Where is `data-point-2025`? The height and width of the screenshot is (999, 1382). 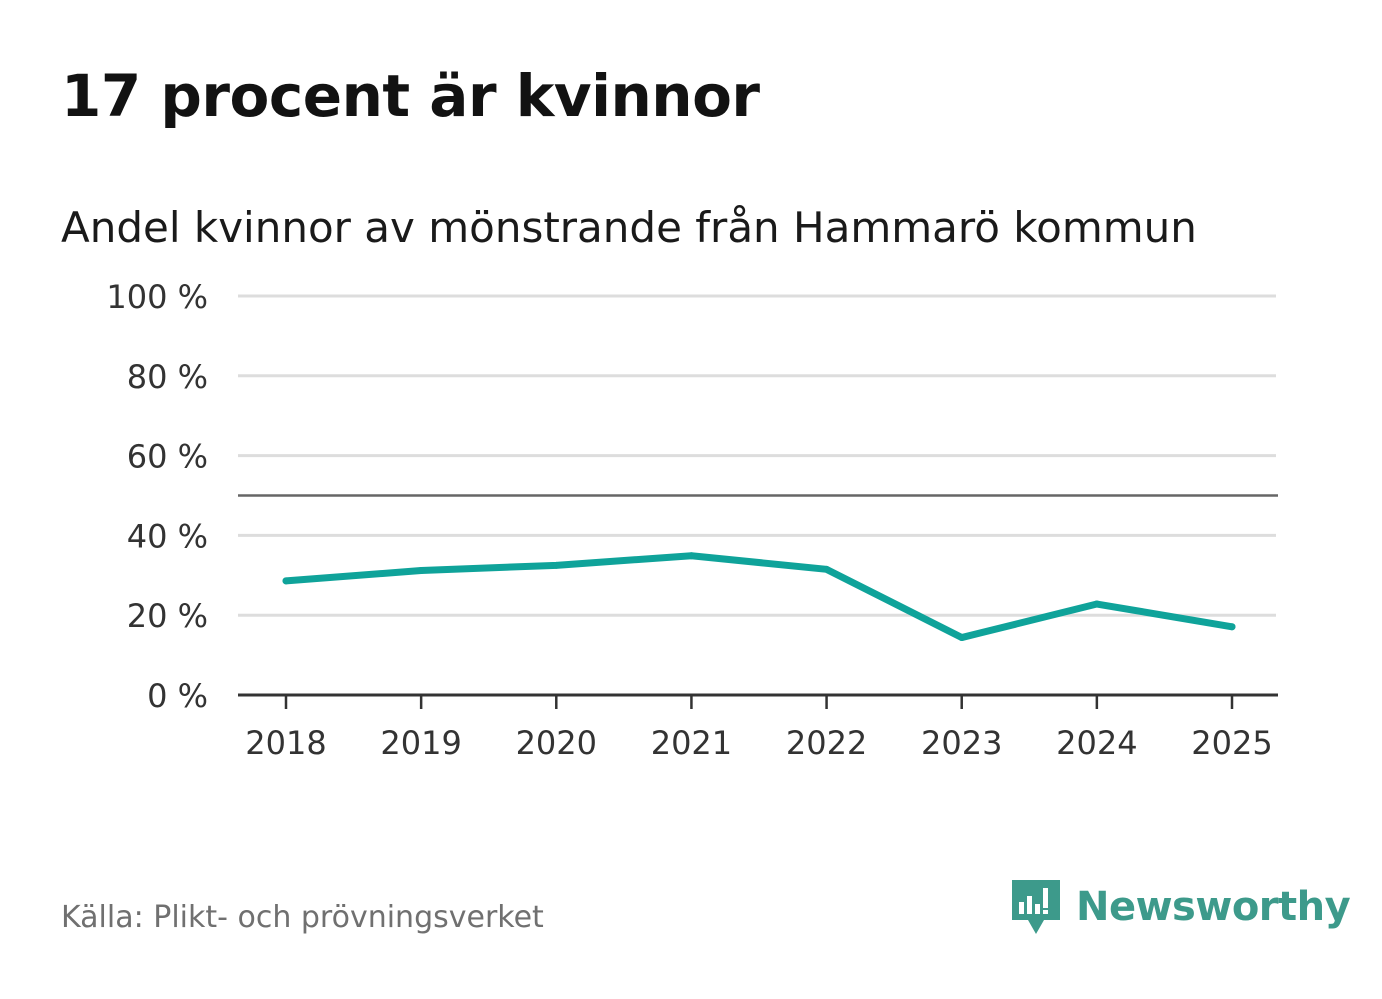
data-point-2025 is located at coordinates (1232, 627).